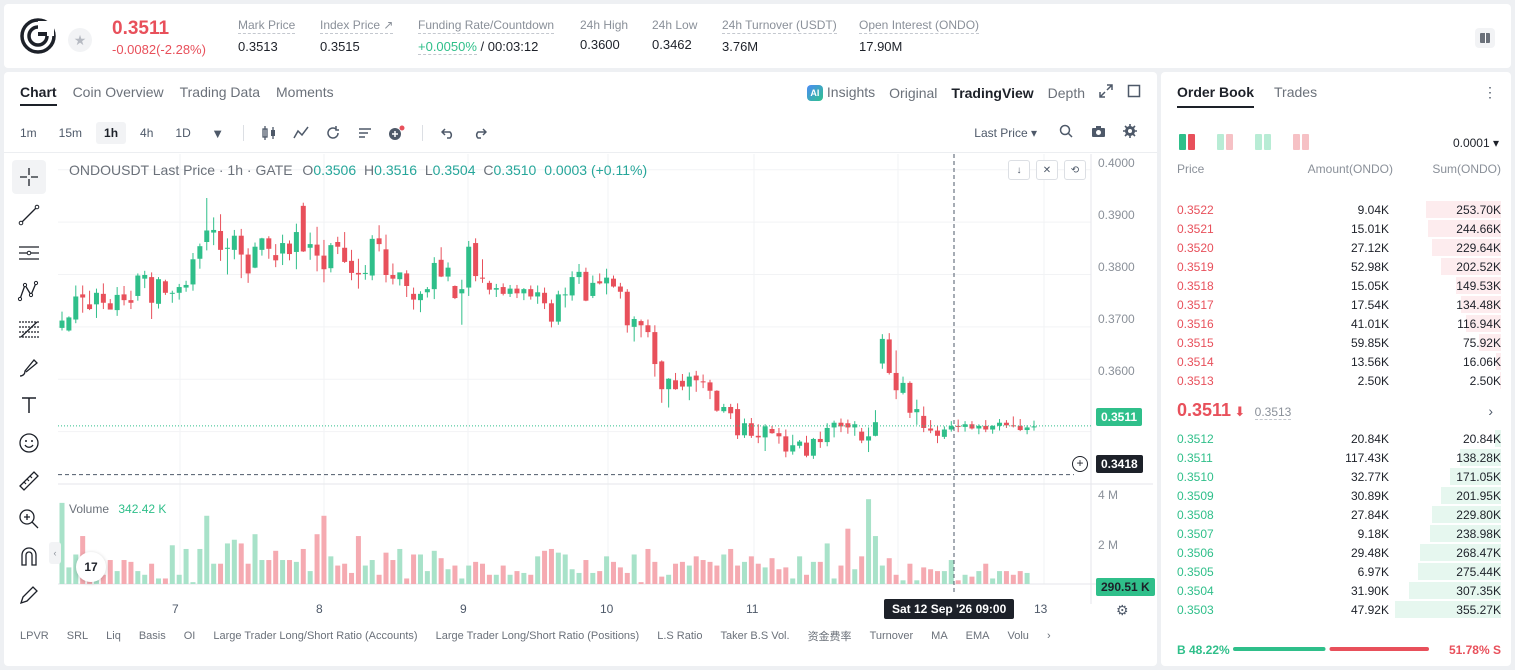 The height and width of the screenshot is (670, 1515). I want to click on template-icon, so click(365, 133).